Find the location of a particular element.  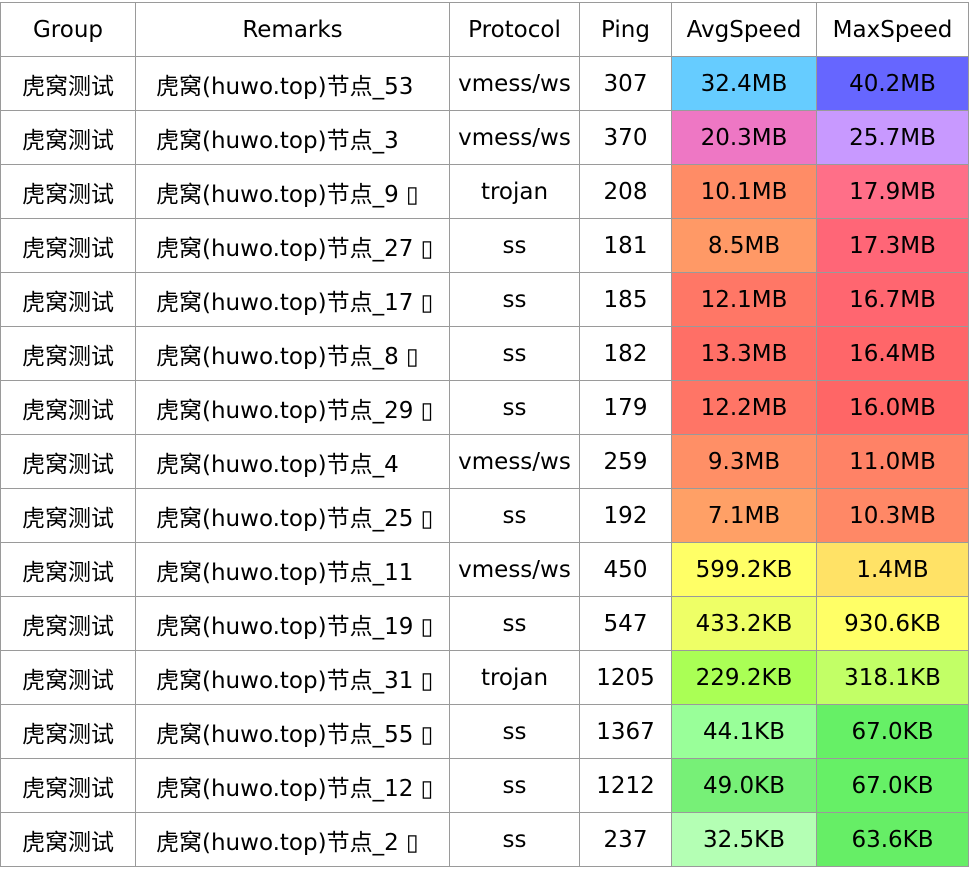

remarks-cell: 虎窝(huwo.top)节点_19 ▯ is located at coordinates (292, 623).